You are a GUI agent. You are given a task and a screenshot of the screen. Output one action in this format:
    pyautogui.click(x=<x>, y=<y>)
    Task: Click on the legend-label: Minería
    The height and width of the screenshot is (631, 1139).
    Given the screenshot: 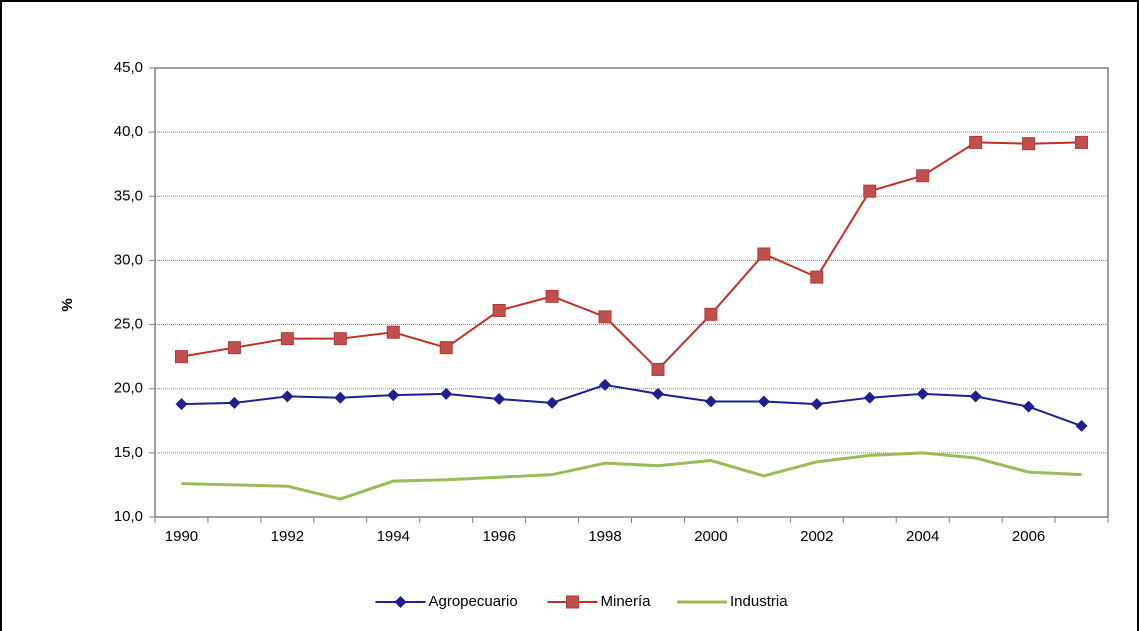 What is the action you would take?
    pyautogui.click(x=626, y=601)
    